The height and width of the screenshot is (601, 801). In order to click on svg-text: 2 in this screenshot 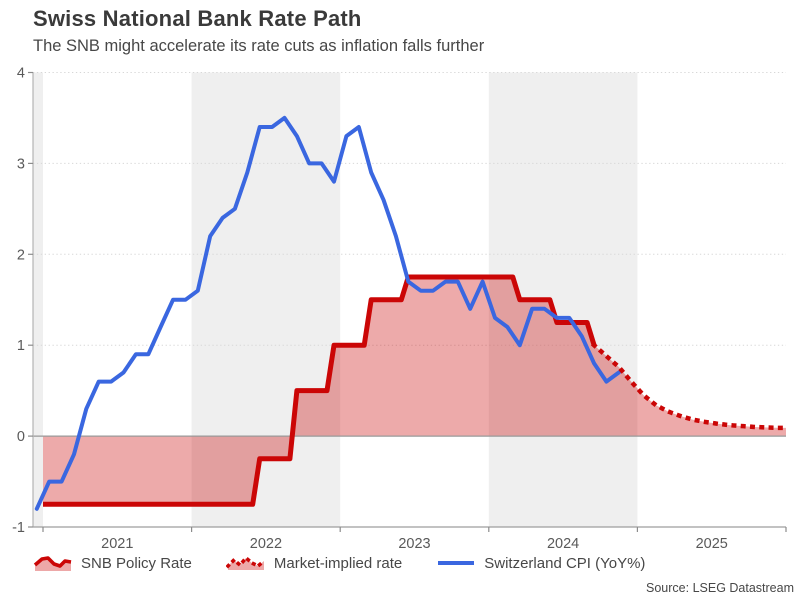, I will do `click(21, 255)`.